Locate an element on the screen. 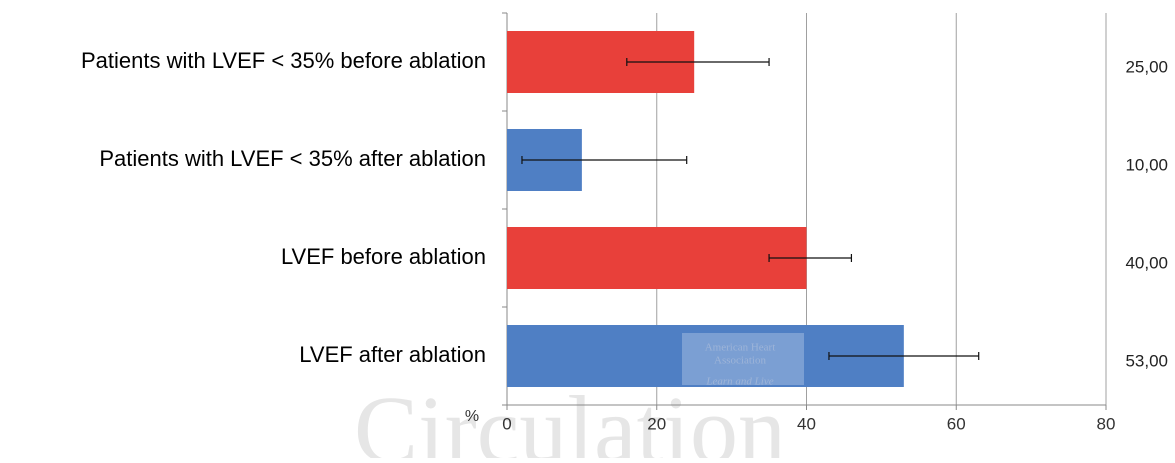  value-label: 40,00 is located at coordinates (1146, 262).